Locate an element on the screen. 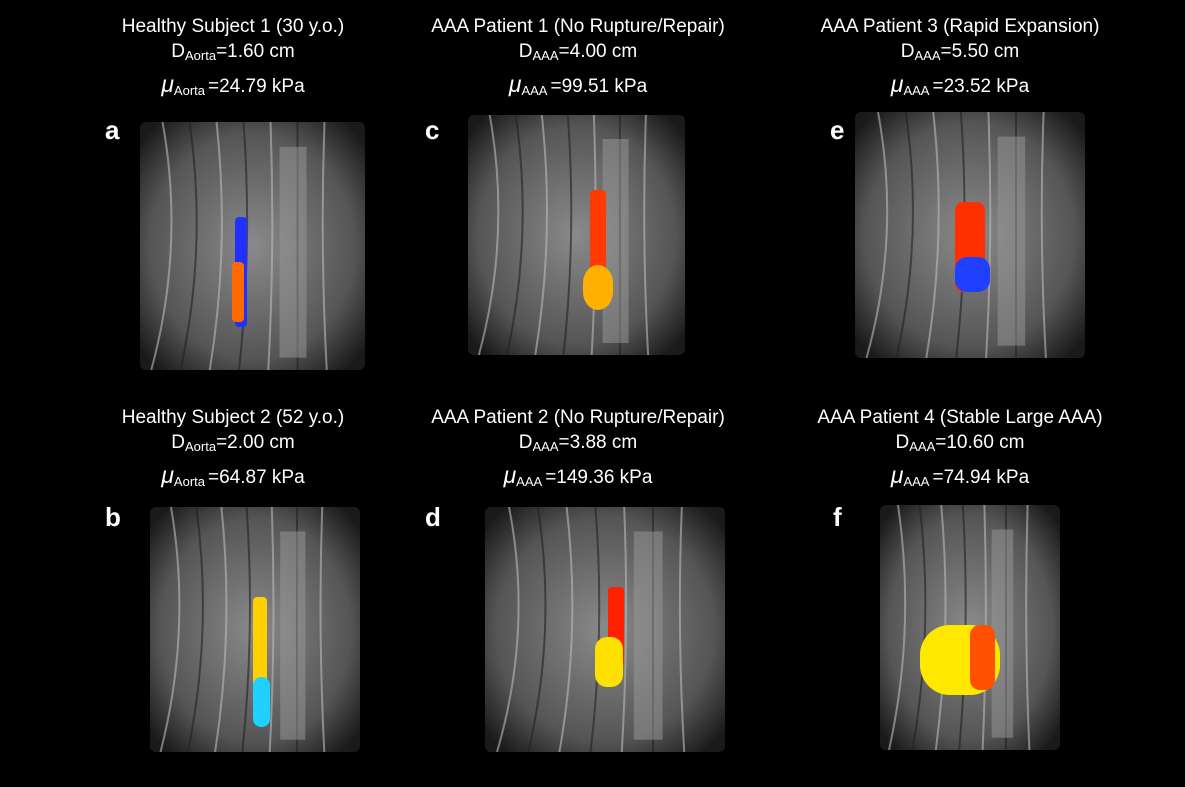  value: =2.00 cm is located at coordinates (255, 442).